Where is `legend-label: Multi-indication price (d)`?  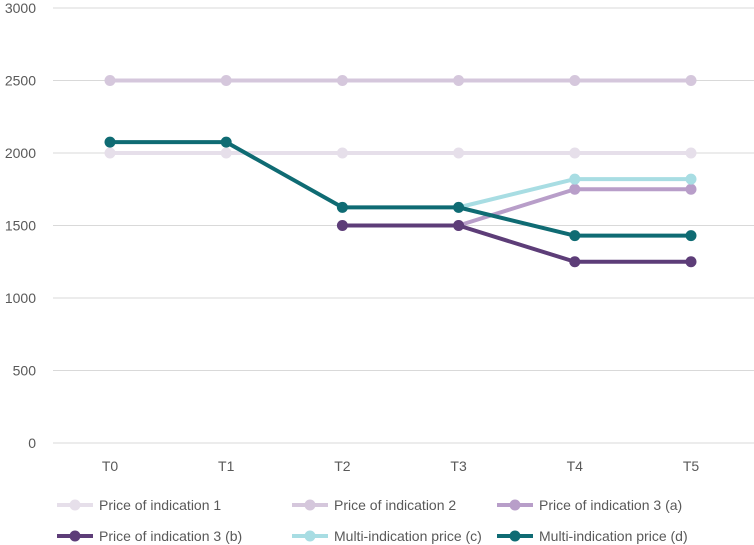
legend-label: Multi-indication price (d) is located at coordinates (613, 536).